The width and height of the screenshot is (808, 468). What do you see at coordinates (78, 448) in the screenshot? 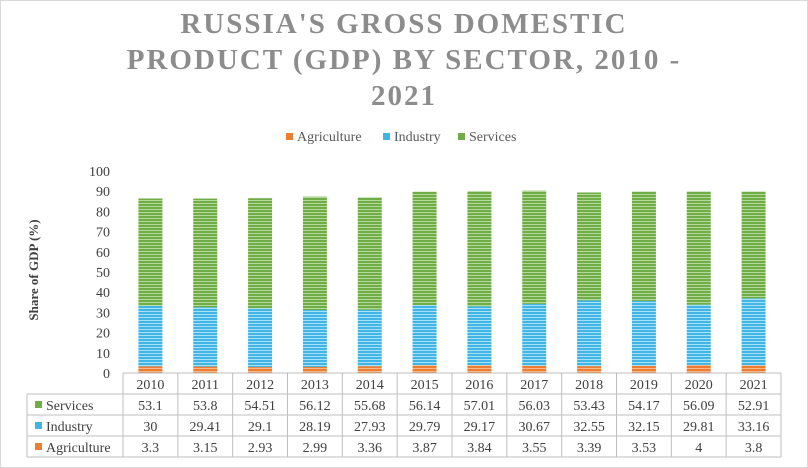
I see `table-row-label-agriculture: Agriculture` at bounding box center [78, 448].